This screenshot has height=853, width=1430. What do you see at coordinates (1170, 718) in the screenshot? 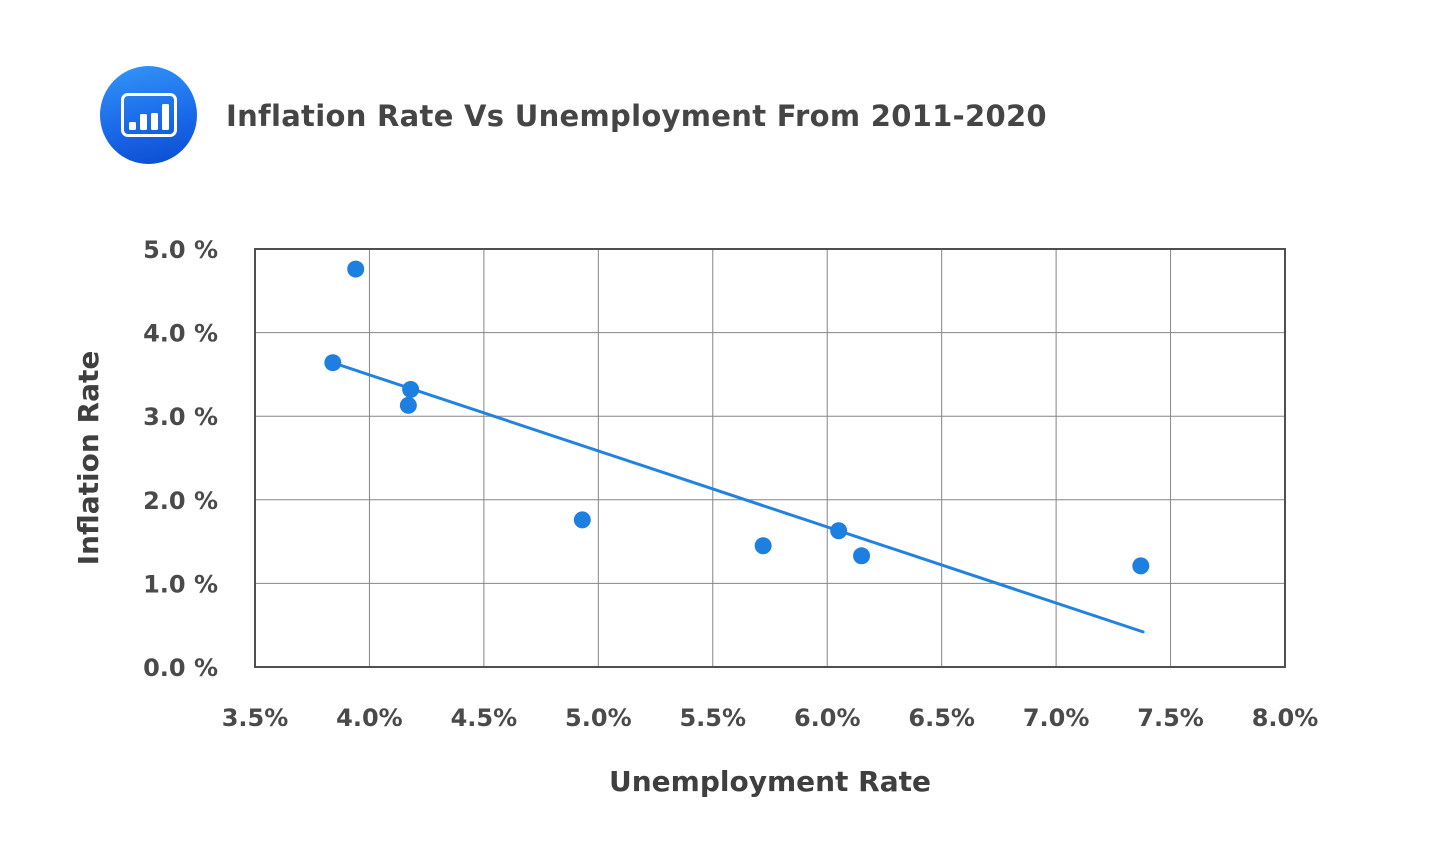
I see `x-tick-label: 7.5%` at bounding box center [1170, 718].